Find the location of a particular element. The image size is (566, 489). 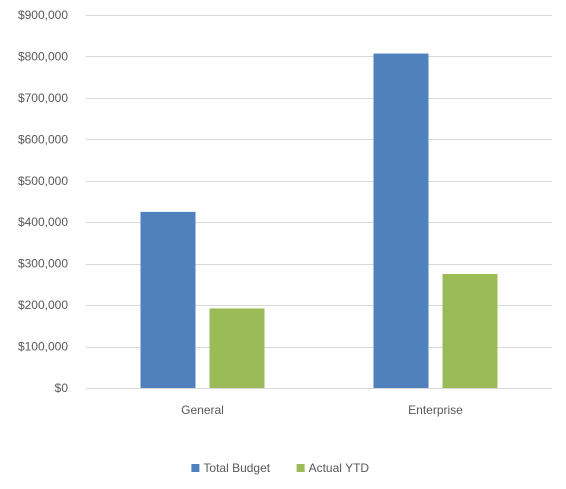

bar-total-budget-general is located at coordinates (168, 299).